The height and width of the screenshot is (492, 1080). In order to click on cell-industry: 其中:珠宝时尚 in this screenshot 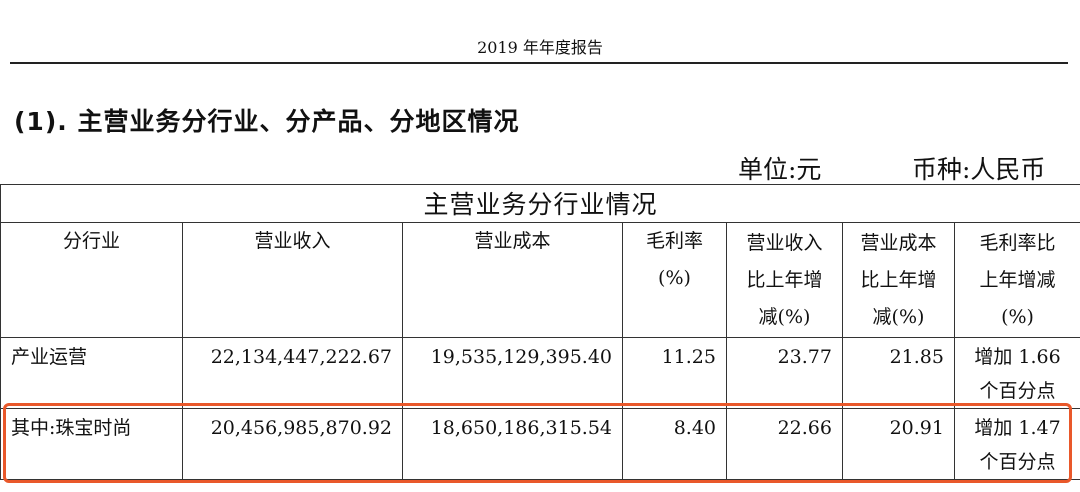, I will do `click(91, 444)`.